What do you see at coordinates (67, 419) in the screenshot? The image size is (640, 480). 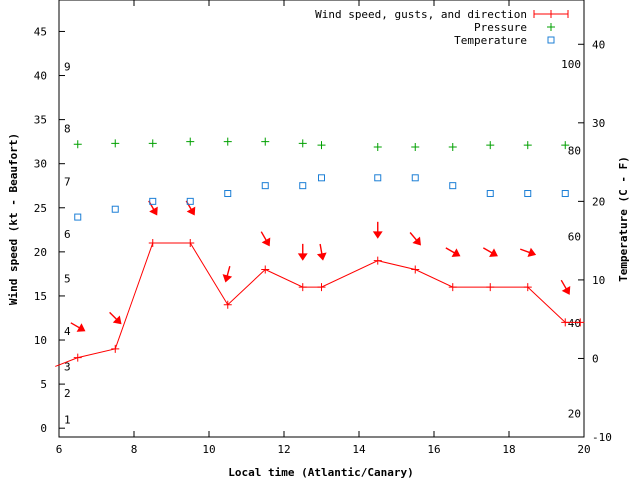 I see `beaufort-label: 1` at bounding box center [67, 419].